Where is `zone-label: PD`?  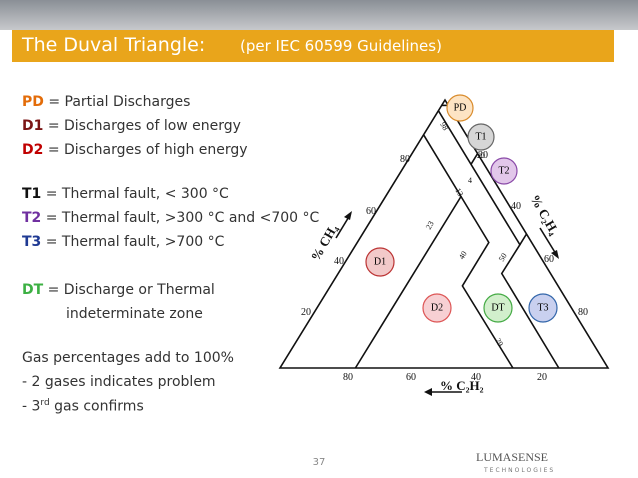
zone-label: PD is located at coordinates (460, 107).